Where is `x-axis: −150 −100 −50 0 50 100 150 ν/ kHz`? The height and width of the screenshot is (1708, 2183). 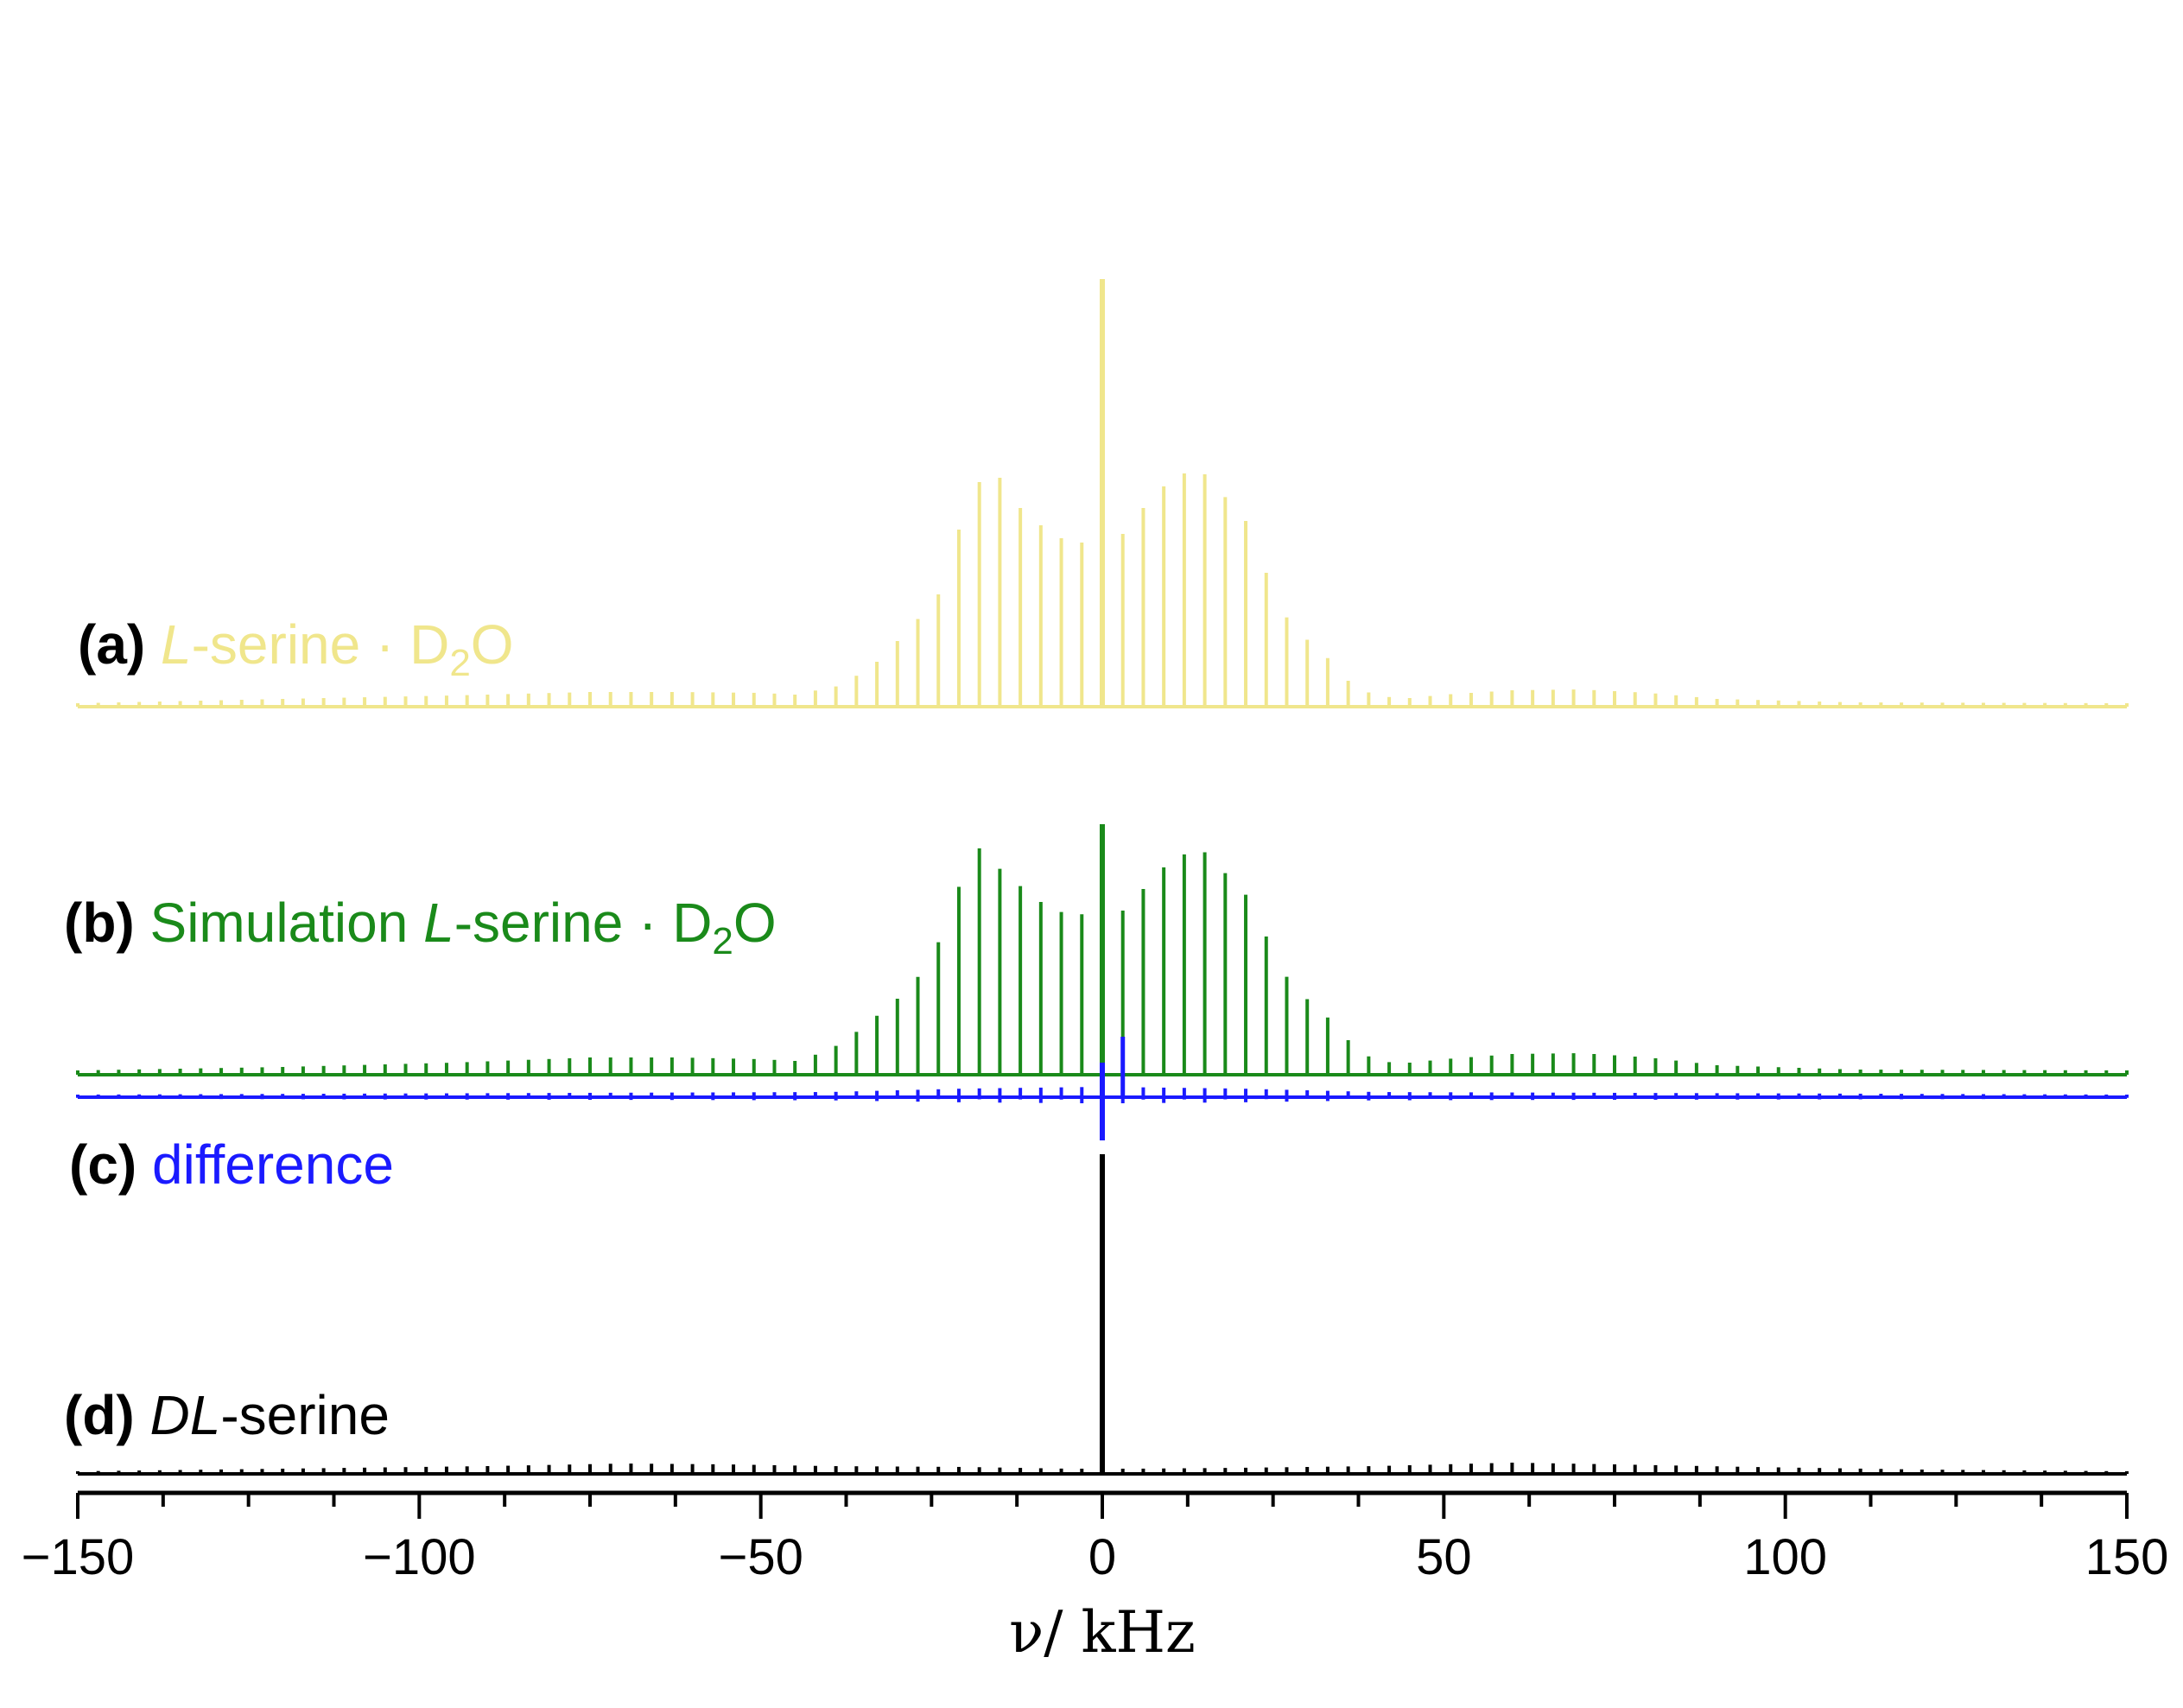
x-axis: −150 −100 −50 0 50 100 150 ν/ kHz is located at coordinates (1095, 1578).